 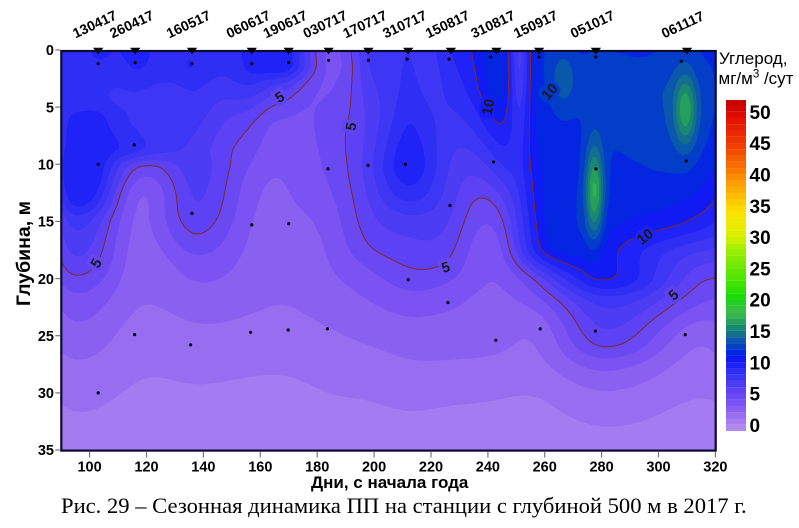 What do you see at coordinates (374, 467) in the screenshot?
I see `svg-text: 200` at bounding box center [374, 467].